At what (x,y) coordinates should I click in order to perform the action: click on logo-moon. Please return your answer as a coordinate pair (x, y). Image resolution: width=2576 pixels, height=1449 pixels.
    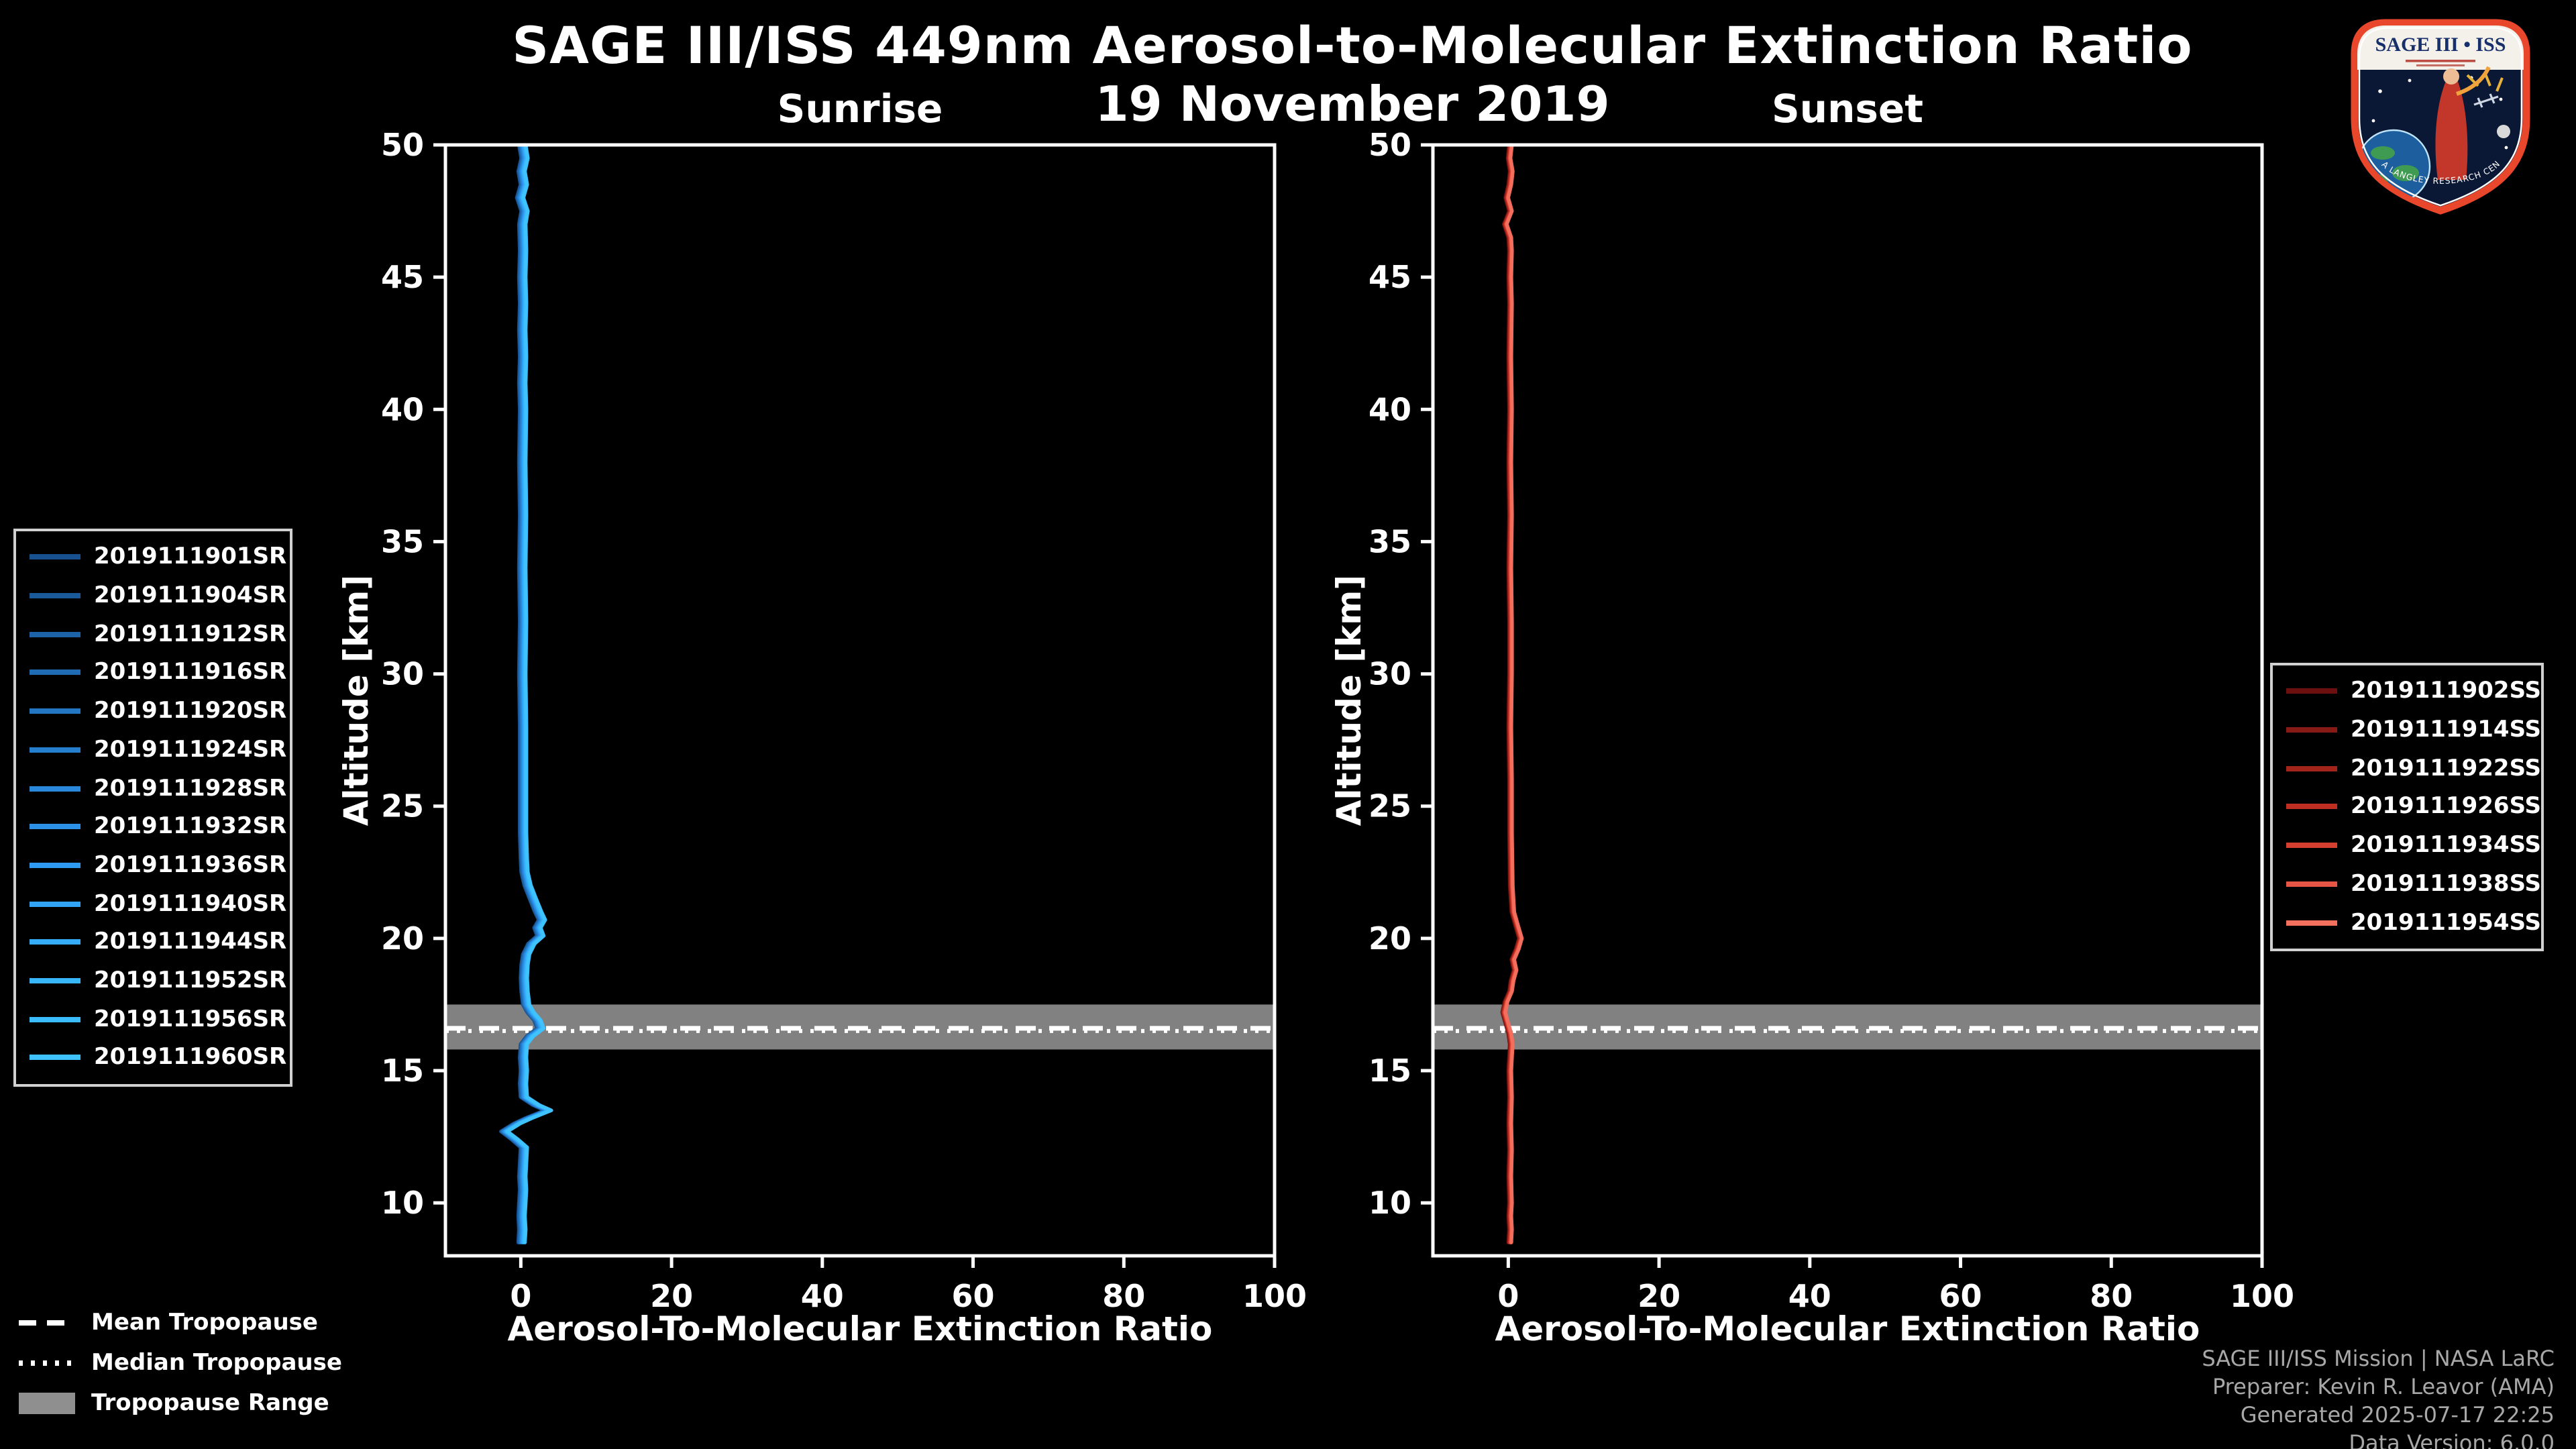
    Looking at the image, I should click on (2503, 131).